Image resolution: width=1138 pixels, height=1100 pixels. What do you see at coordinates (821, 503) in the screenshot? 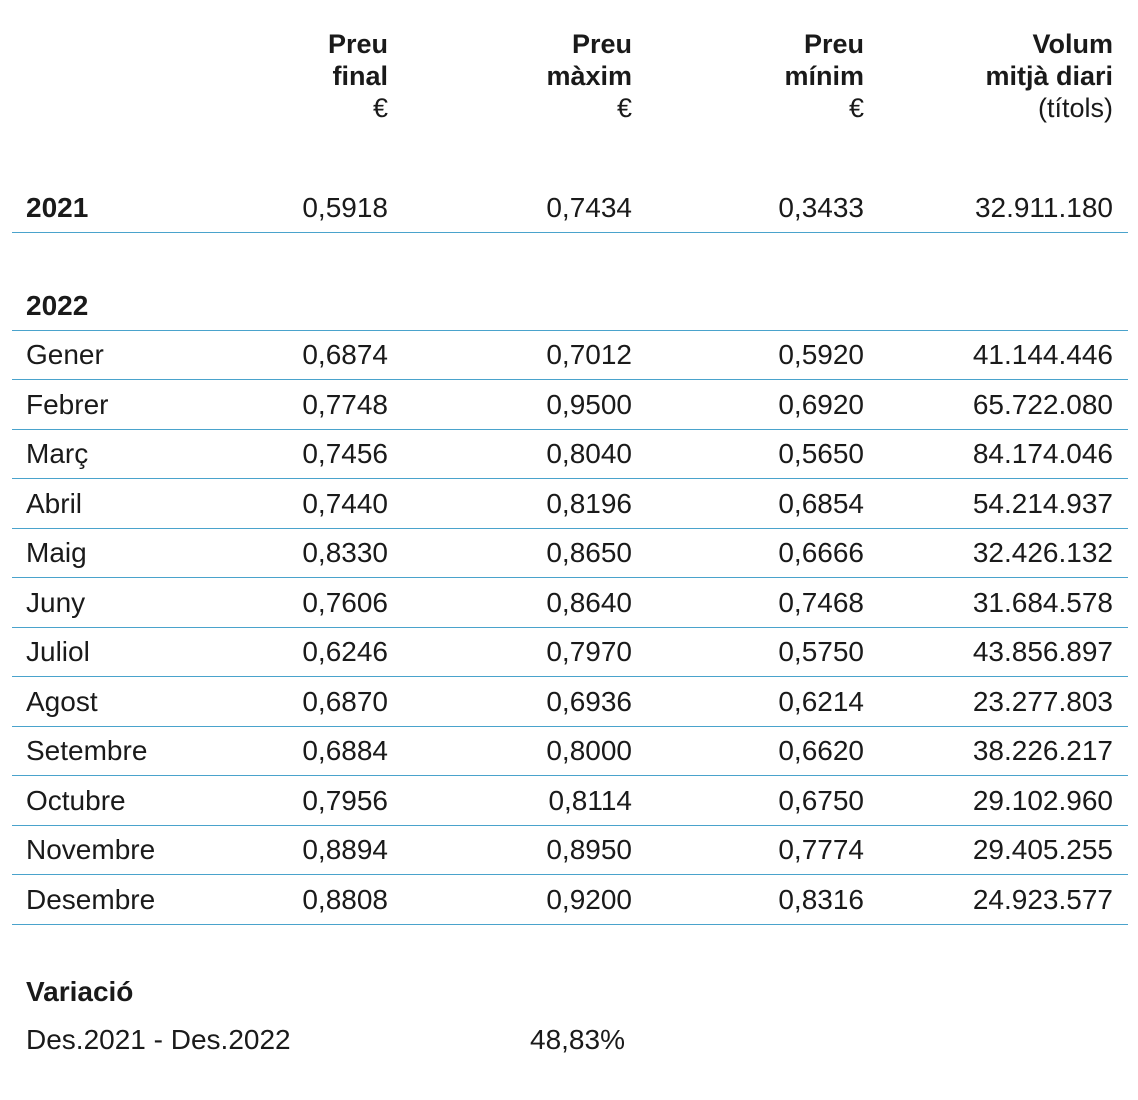
I see `cell-min: 0,6854` at bounding box center [821, 503].